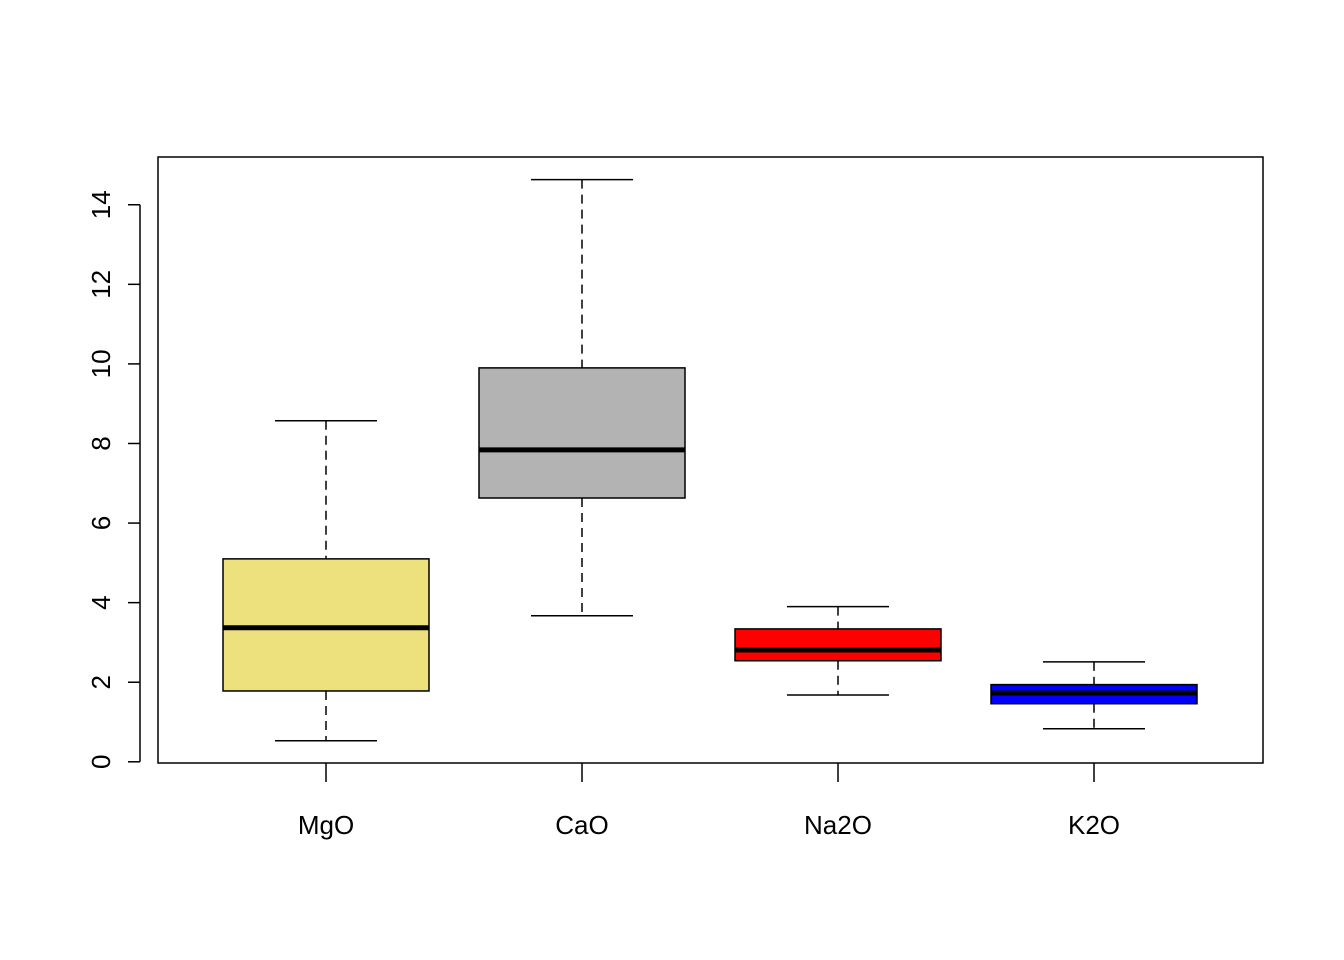  I want to click on y-tick-label: 14, so click(101, 204).